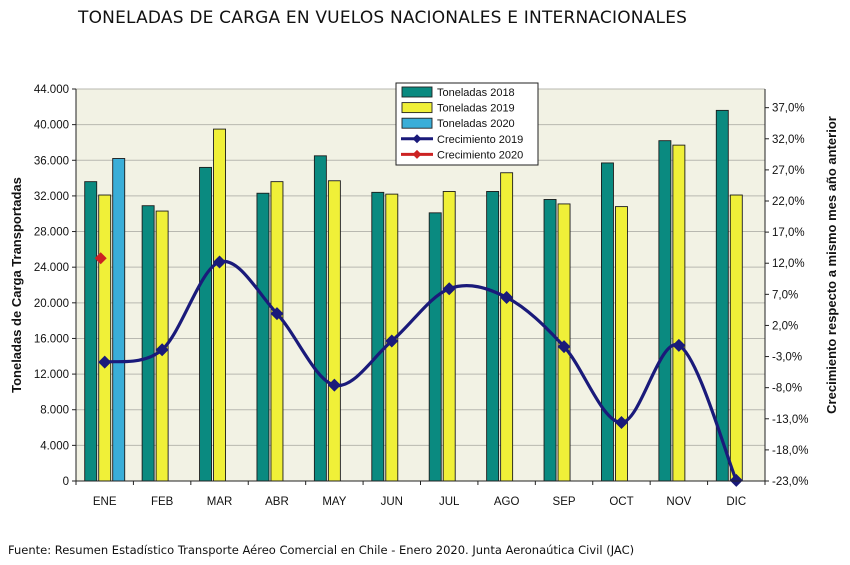 This screenshot has width=850, height=565. Describe the element at coordinates (51, 90) in the screenshot. I see `y-tick-label: 44.000` at that location.